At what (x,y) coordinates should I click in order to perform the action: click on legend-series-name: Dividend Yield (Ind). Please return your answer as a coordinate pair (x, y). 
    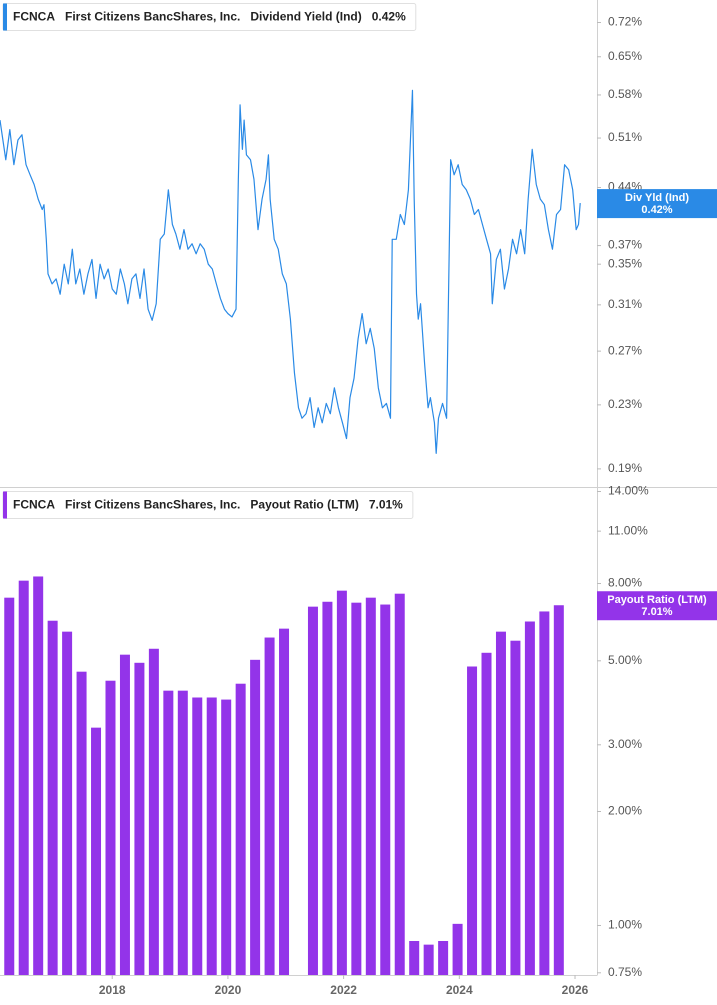
    Looking at the image, I should click on (305, 17).